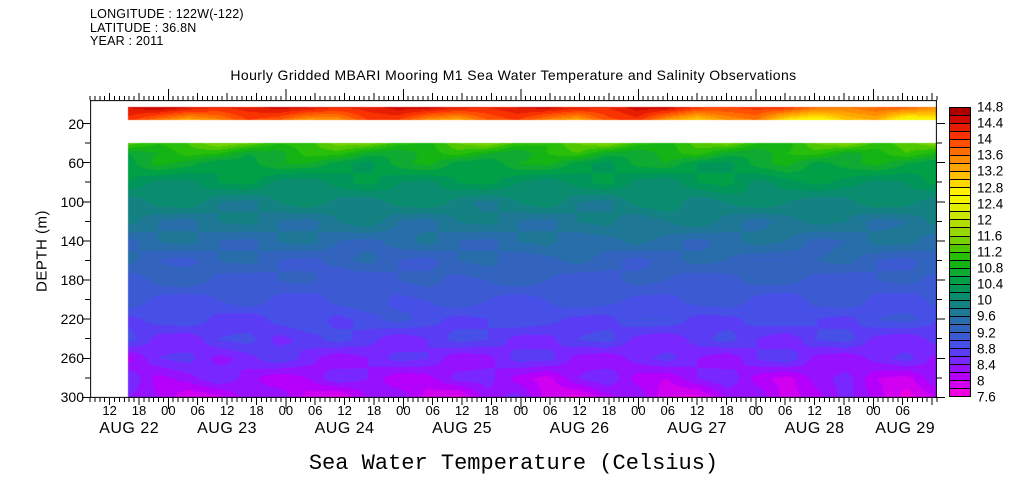  Describe the element at coordinates (42, 251) in the screenshot. I see `y-axis-title: DEPTH (m)` at that location.